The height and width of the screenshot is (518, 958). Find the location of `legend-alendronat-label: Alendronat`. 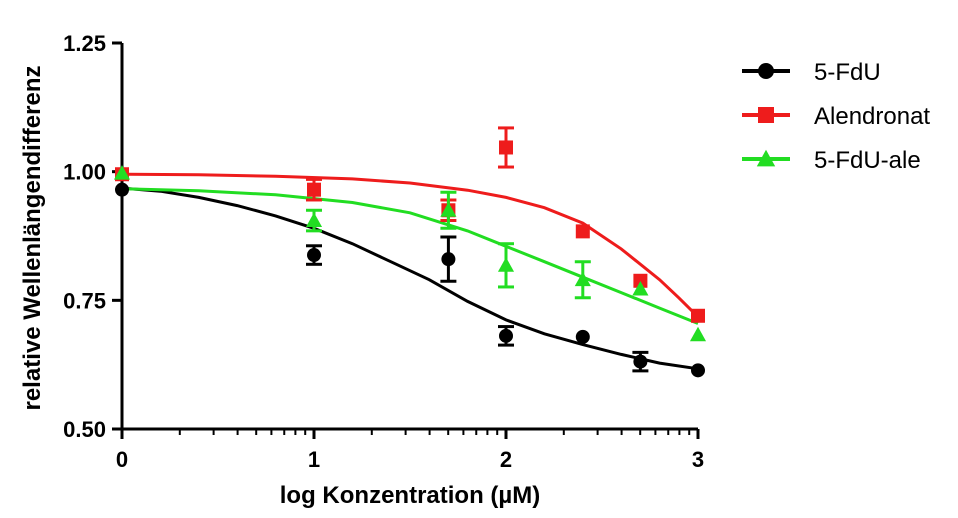

legend-alendronat-label: Alendronat is located at coordinates (872, 116).